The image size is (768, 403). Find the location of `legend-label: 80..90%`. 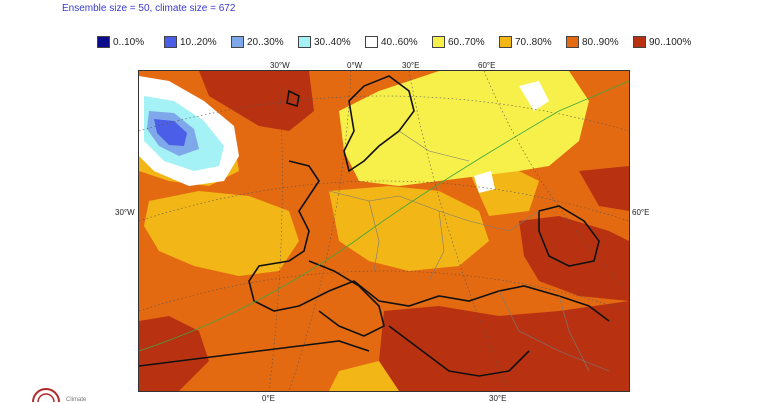

legend-label: 80..90% is located at coordinates (600, 42).